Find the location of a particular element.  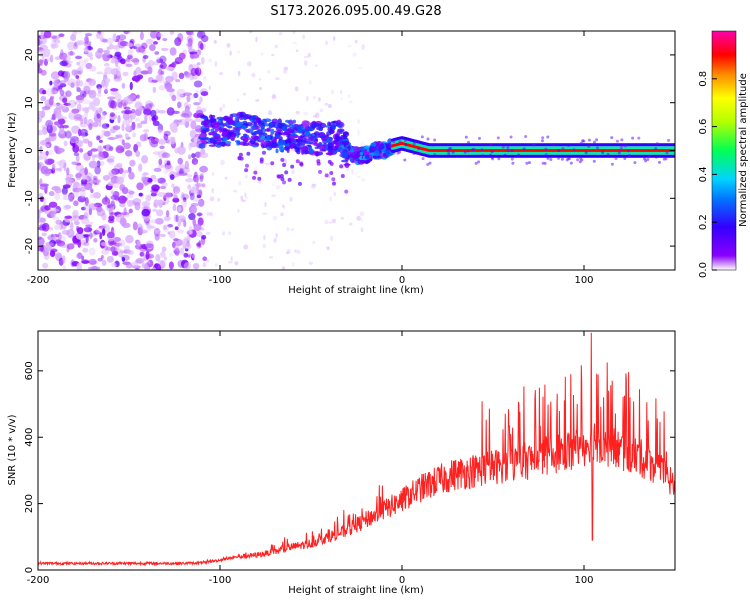

snr-ylabel: SNR (10 * v/v) is located at coordinates (12, 449).